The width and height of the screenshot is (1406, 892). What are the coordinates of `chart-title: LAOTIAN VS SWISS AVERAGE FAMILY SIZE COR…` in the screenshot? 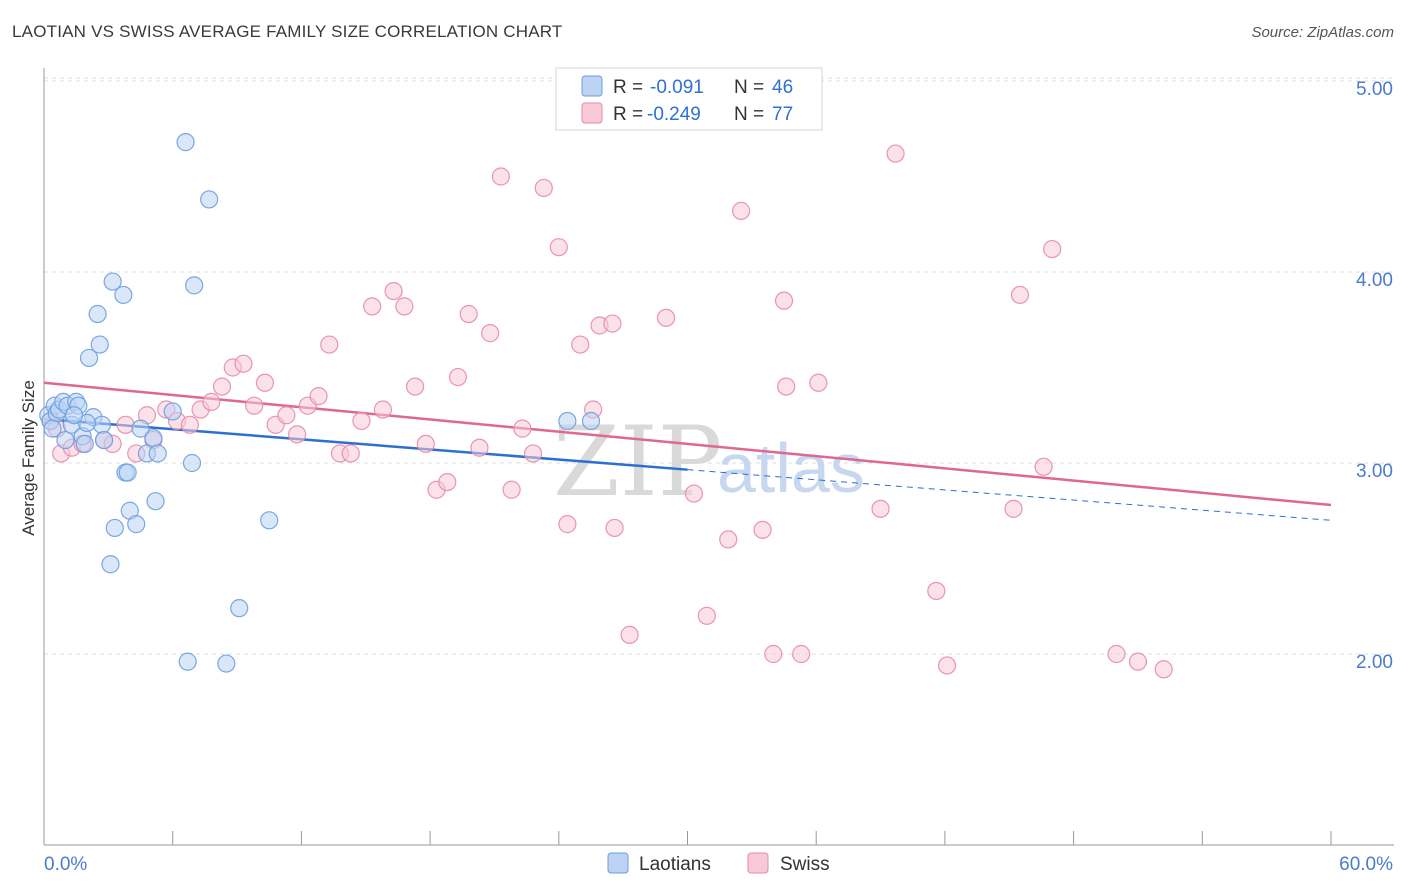 It's located at (287, 31).